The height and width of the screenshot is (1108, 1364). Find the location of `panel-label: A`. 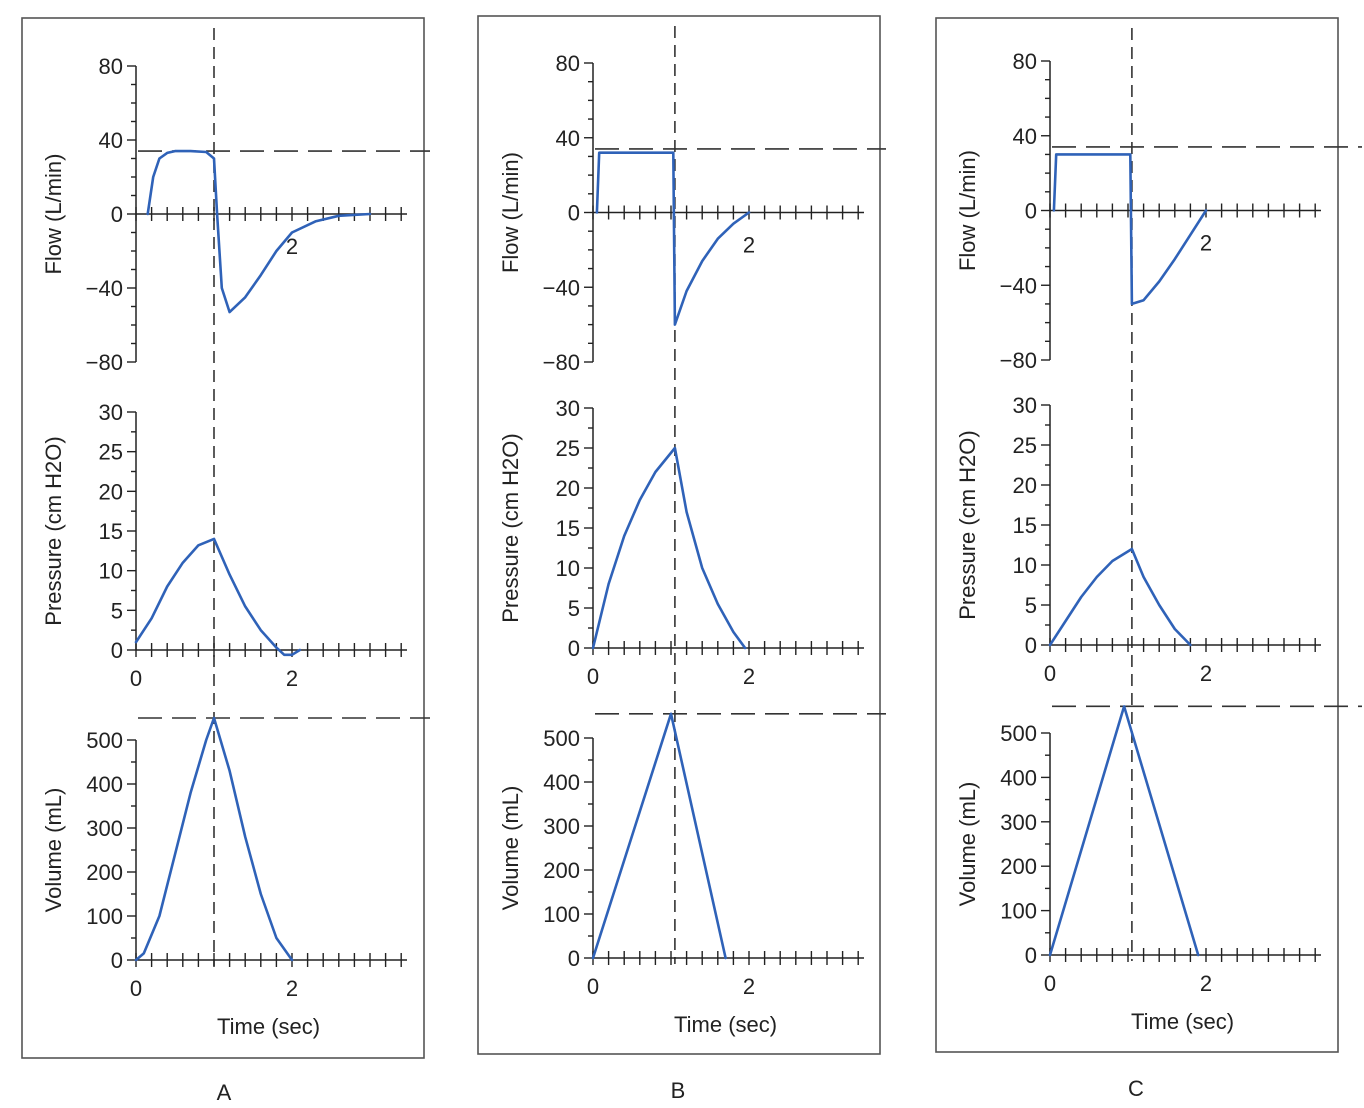

panel-label: A is located at coordinates (224, 1092).